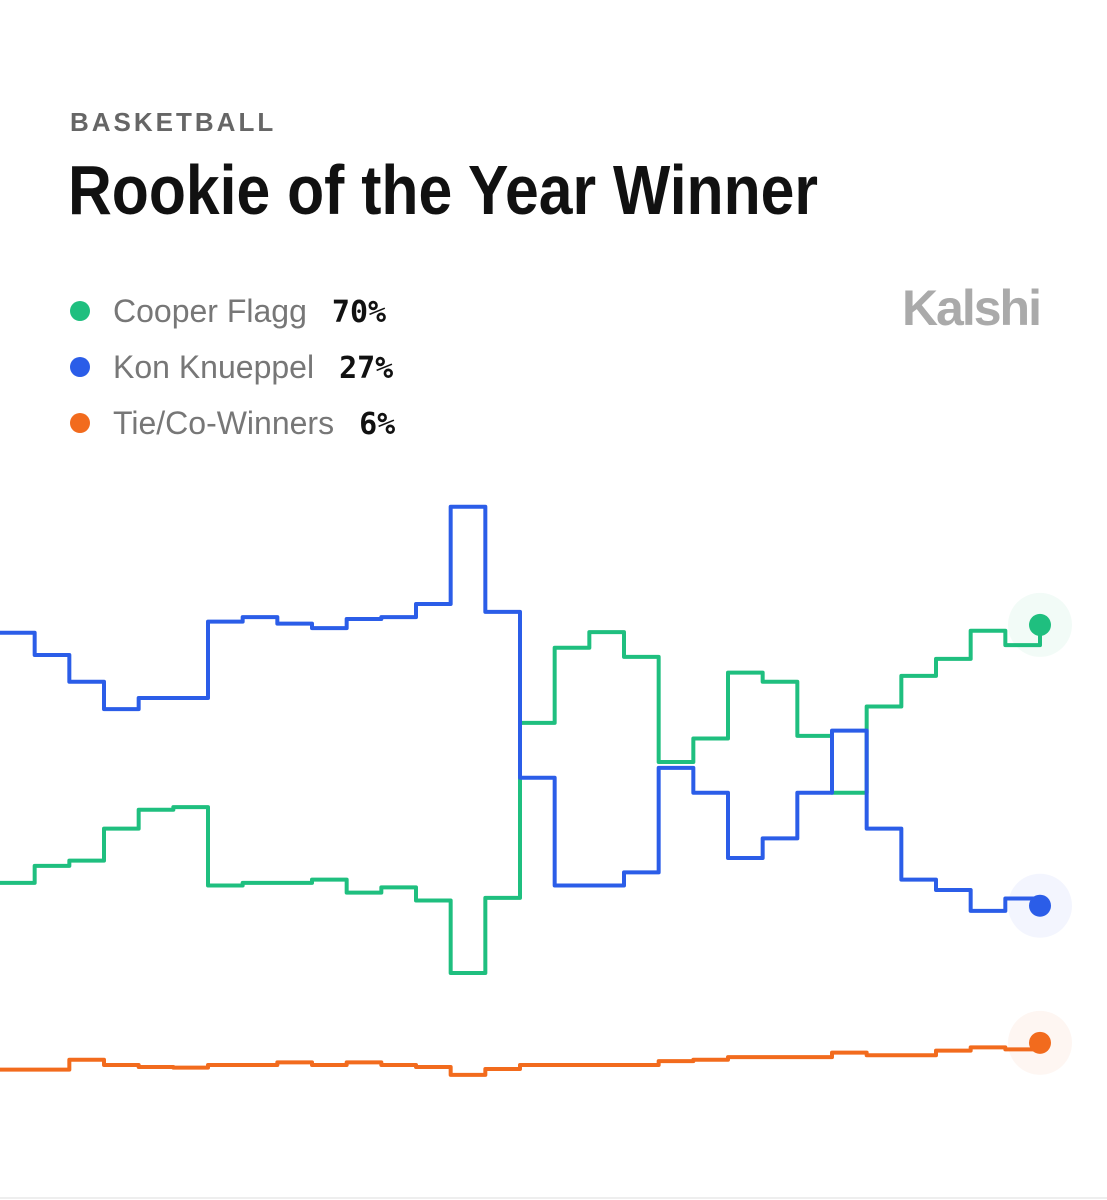 The width and height of the screenshot is (1107, 1200). I want to click on legend-value: 6%, so click(377, 424).